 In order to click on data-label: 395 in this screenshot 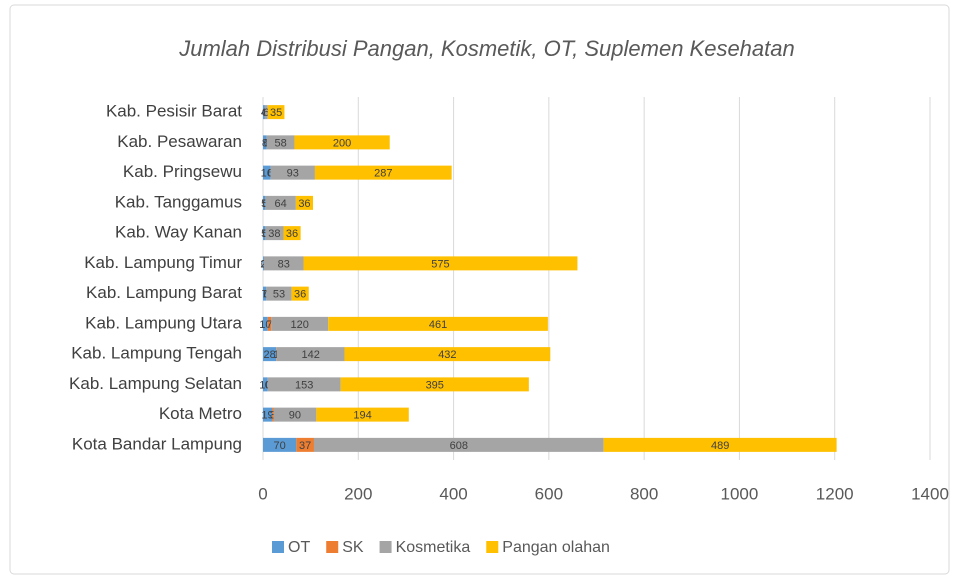, I will do `click(435, 385)`.